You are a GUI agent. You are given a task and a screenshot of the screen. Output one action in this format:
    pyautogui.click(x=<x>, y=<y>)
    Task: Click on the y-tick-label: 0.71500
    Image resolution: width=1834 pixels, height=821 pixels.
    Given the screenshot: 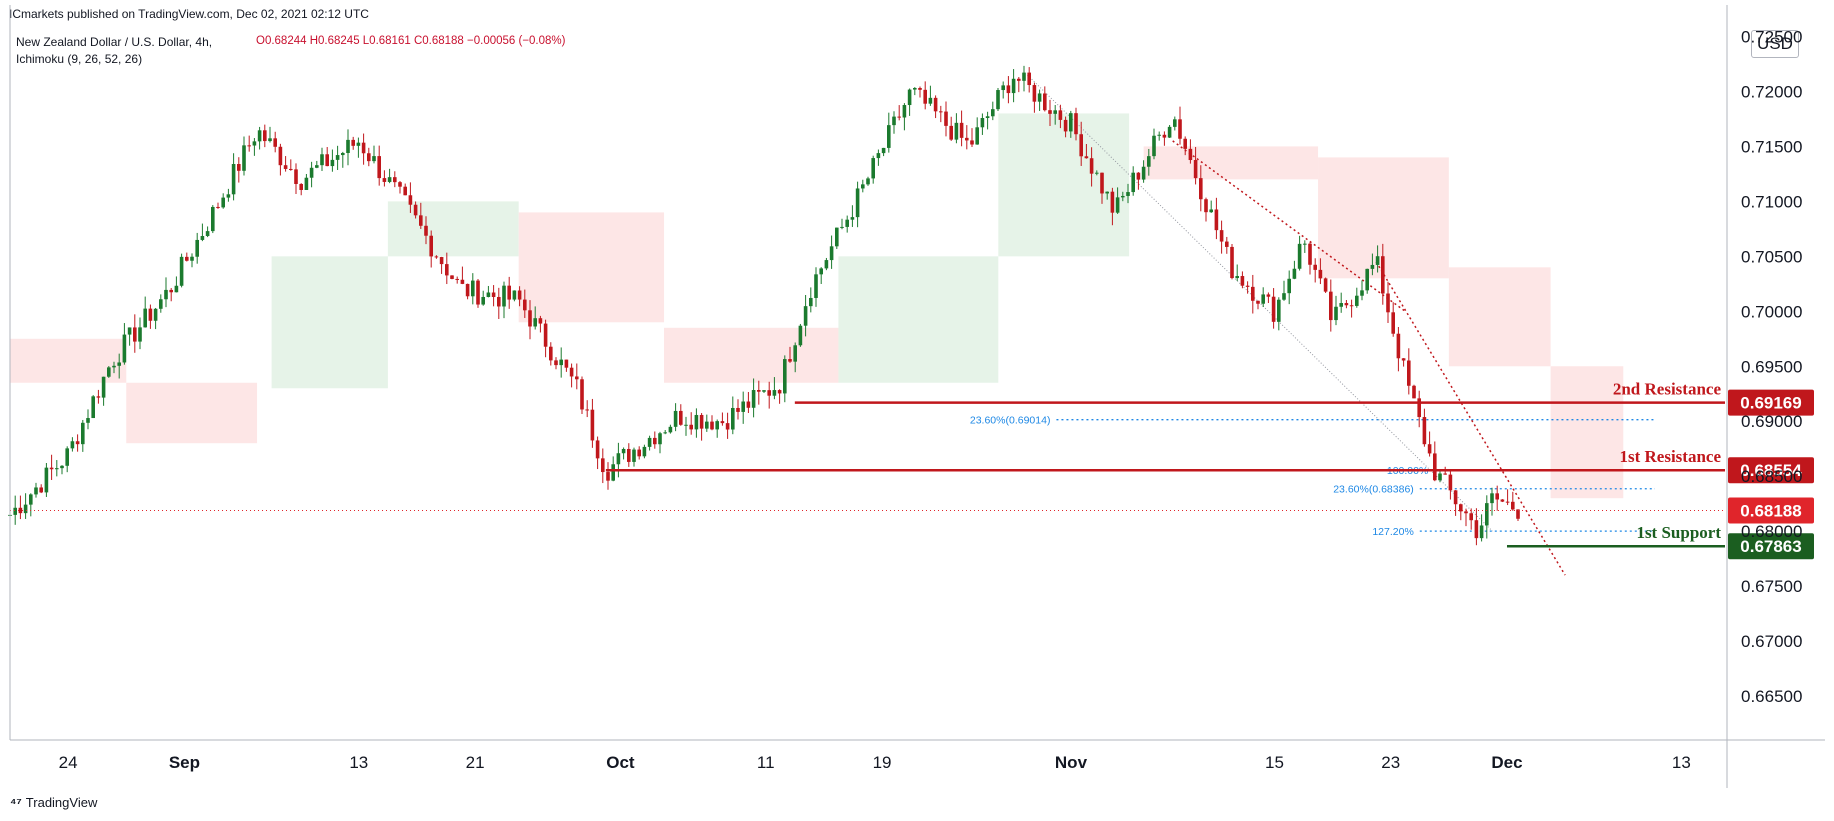 What is the action you would take?
    pyautogui.click(x=1771, y=146)
    